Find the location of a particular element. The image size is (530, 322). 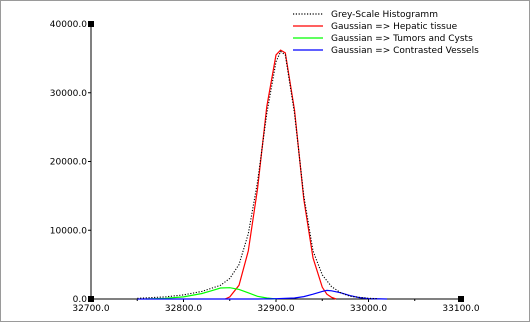

y-tick-label: 40000.0 is located at coordinates (68, 25).